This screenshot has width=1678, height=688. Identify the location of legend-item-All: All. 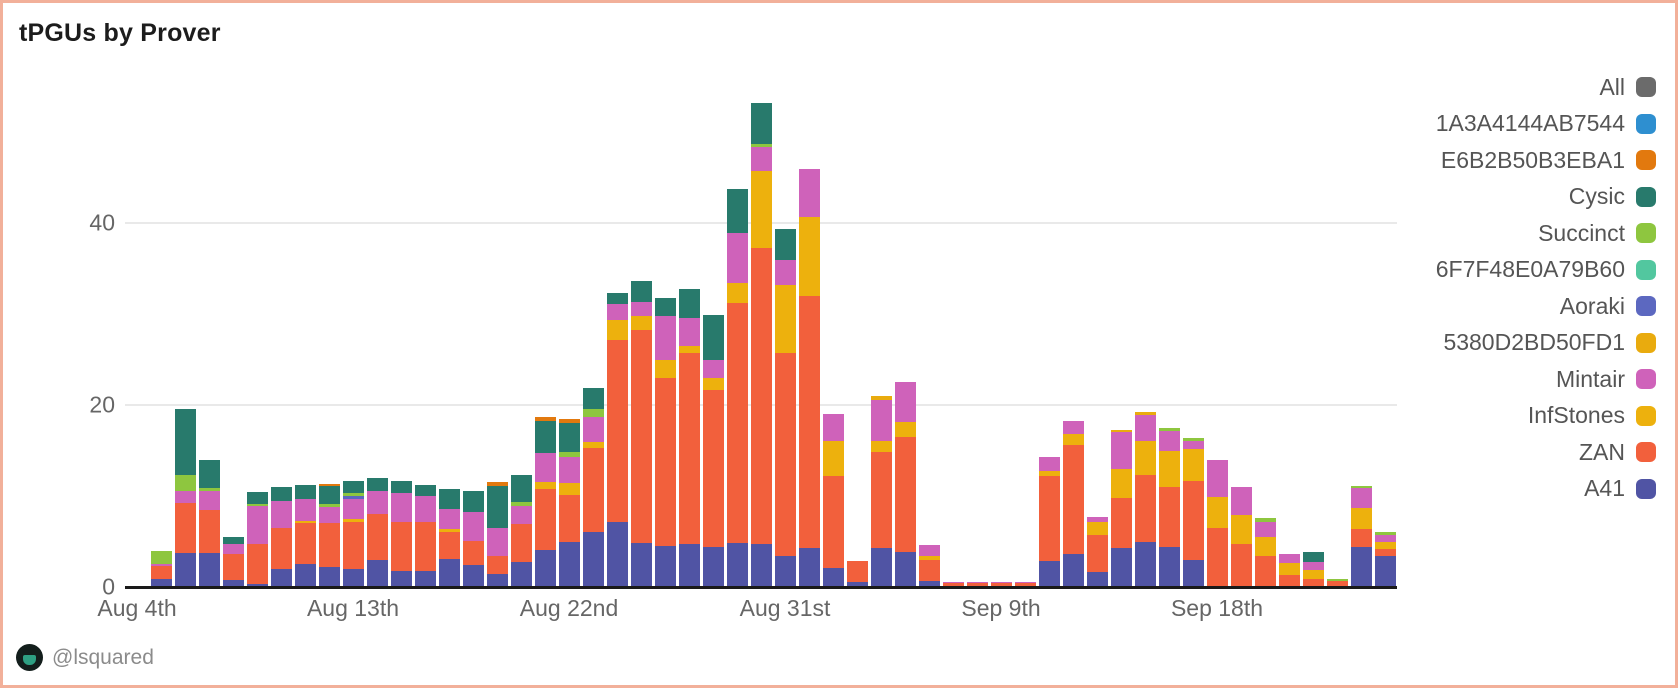
(1546, 87).